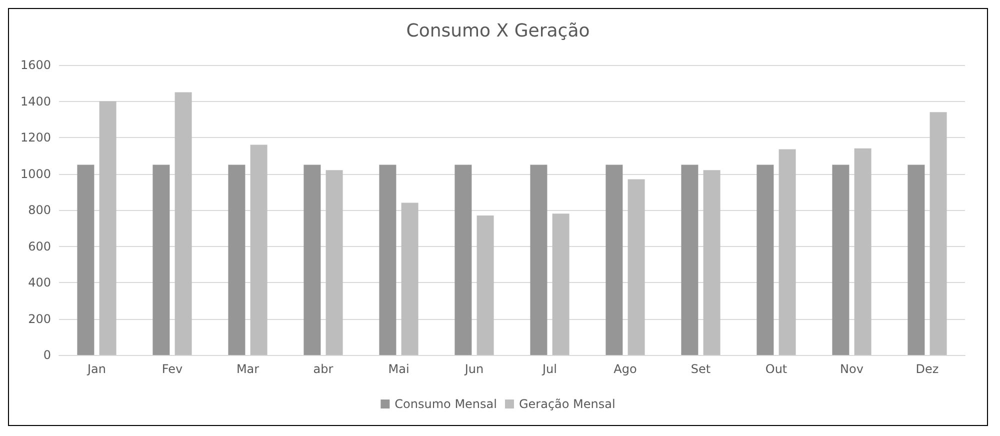 This screenshot has width=1000, height=436. What do you see at coordinates (567, 404) in the screenshot?
I see `legend-label: Geração Mensal` at bounding box center [567, 404].